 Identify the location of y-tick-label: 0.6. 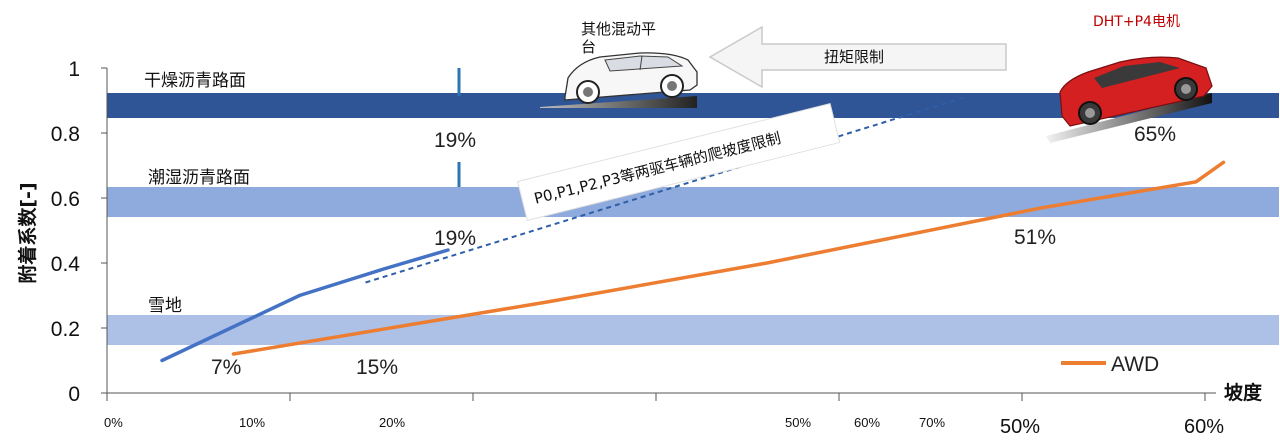
(65, 199).